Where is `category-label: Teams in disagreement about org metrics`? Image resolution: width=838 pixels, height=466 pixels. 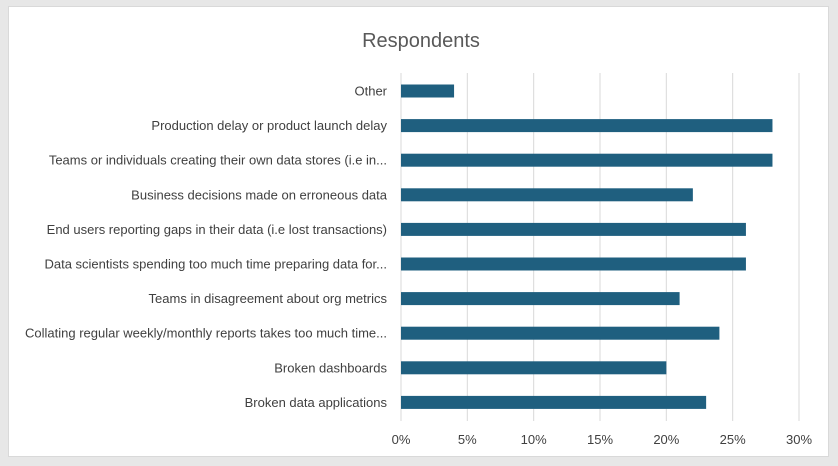
category-label: Teams in disagreement about org metrics is located at coordinates (268, 298).